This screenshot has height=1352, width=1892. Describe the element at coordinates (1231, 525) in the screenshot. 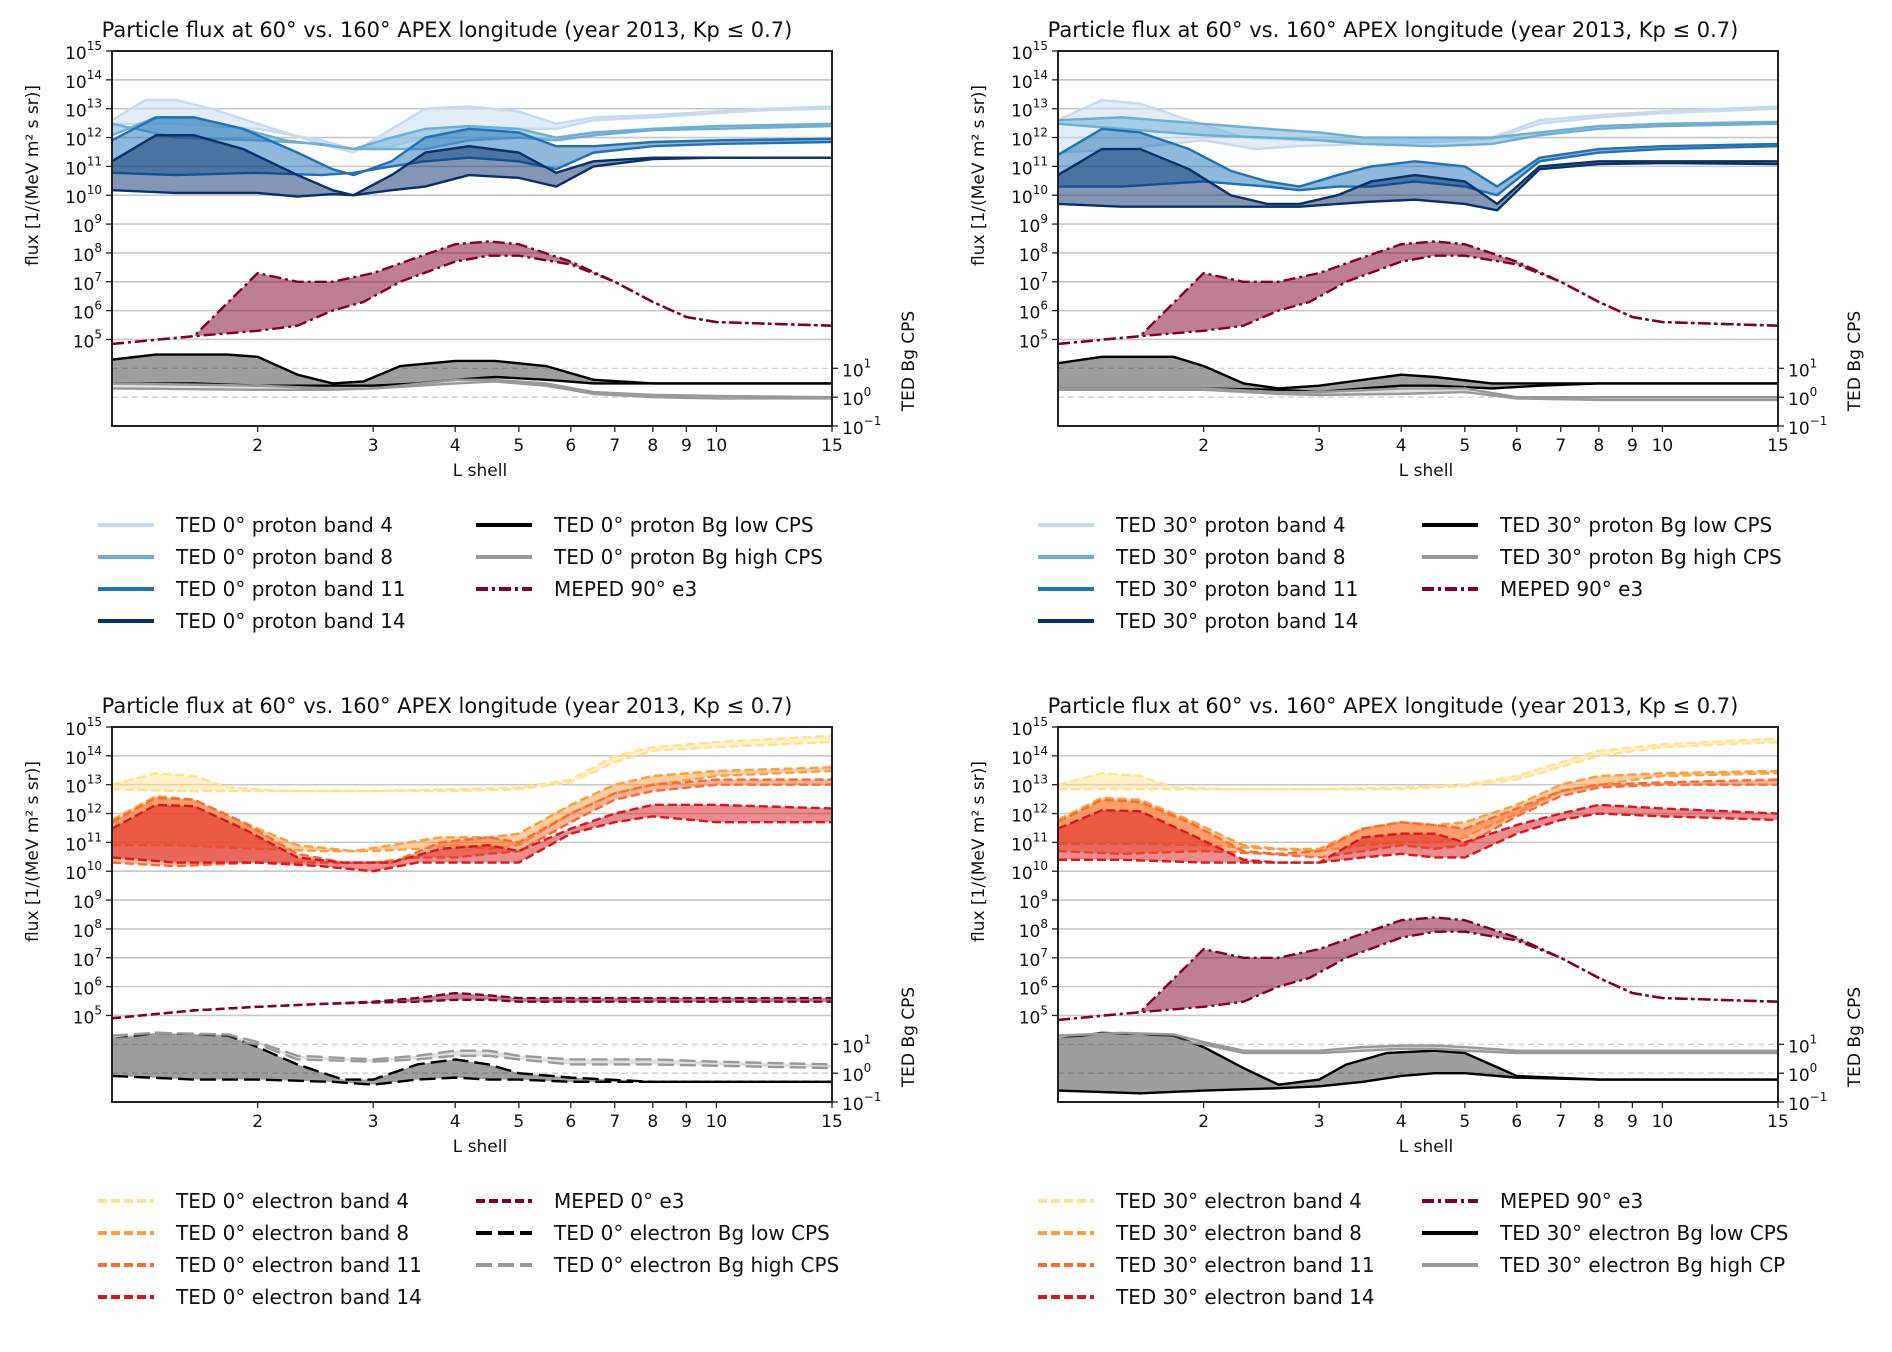

I see `legend-label: TED 30° proton band 4` at that location.